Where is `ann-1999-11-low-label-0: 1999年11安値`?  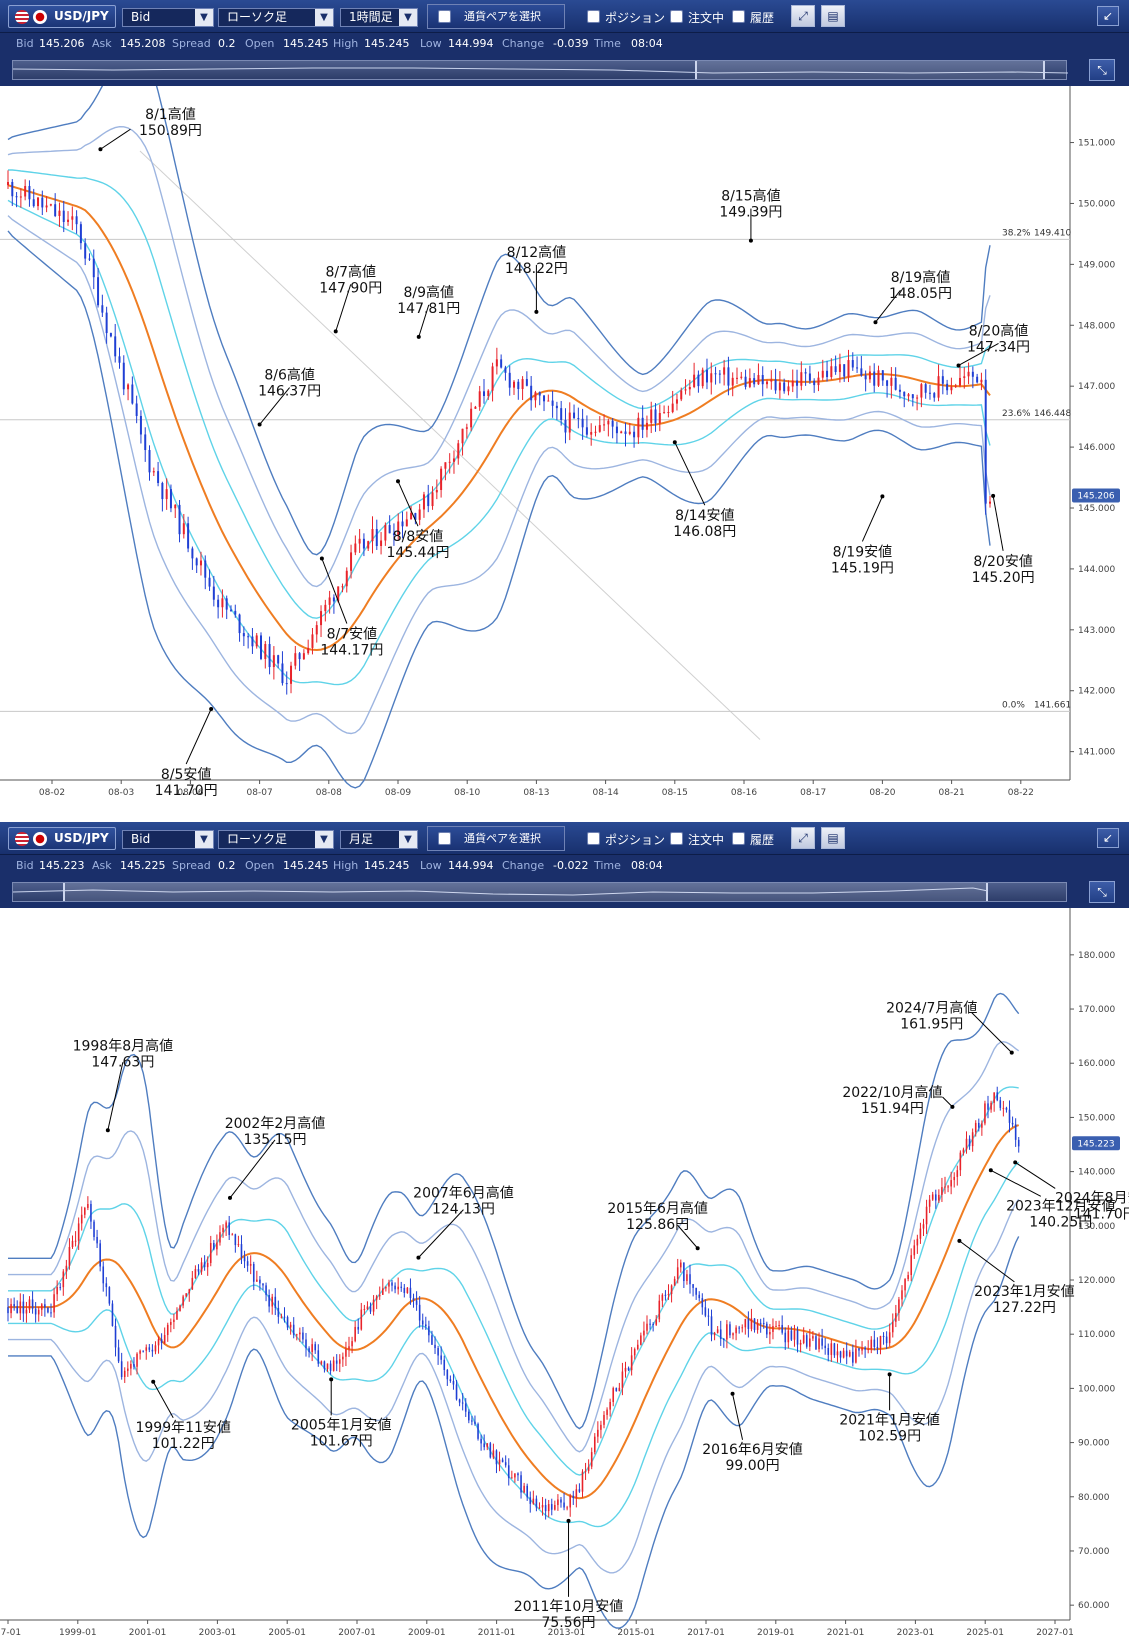 ann-1999-11-low-label-0: 1999年11安値 is located at coordinates (182, 1428).